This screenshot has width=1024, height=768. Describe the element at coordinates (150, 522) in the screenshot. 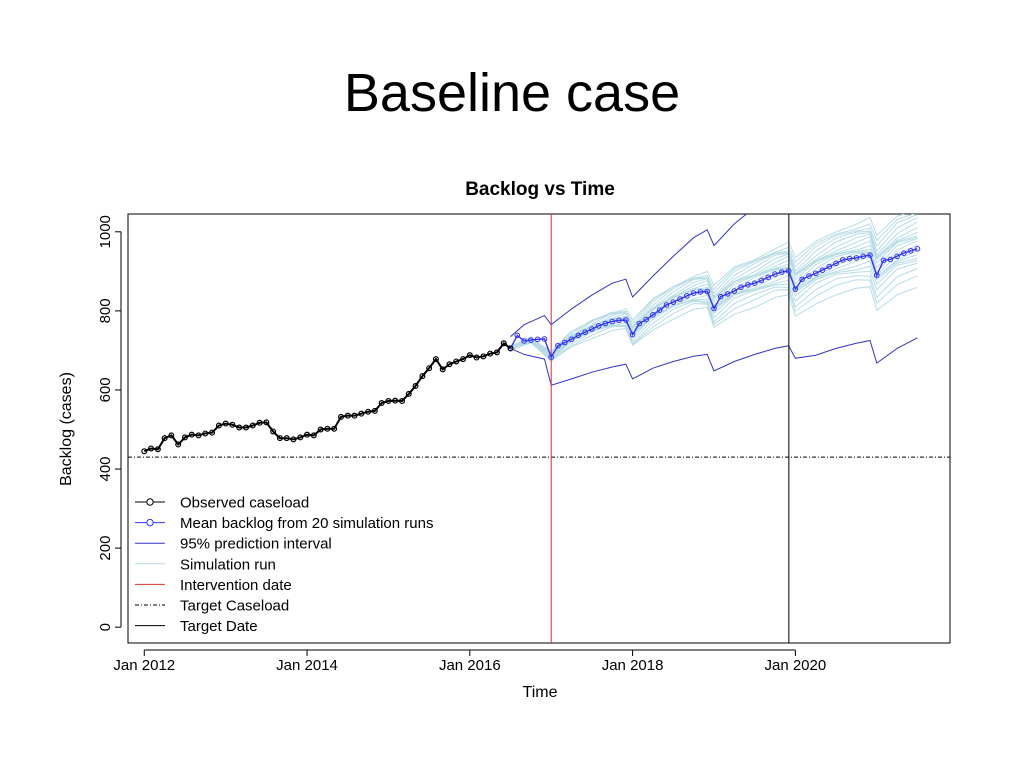

I see `legend-swatch-marker` at that location.